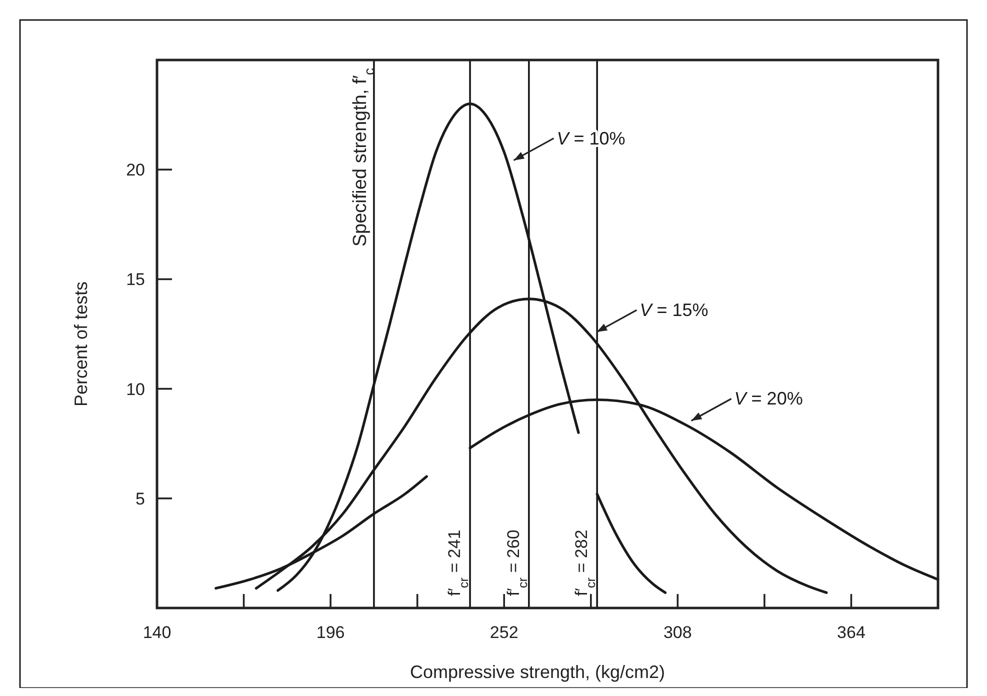 The height and width of the screenshot is (696, 987). Describe the element at coordinates (674, 310) in the screenshot. I see `legend-label: V = 15%` at that location.